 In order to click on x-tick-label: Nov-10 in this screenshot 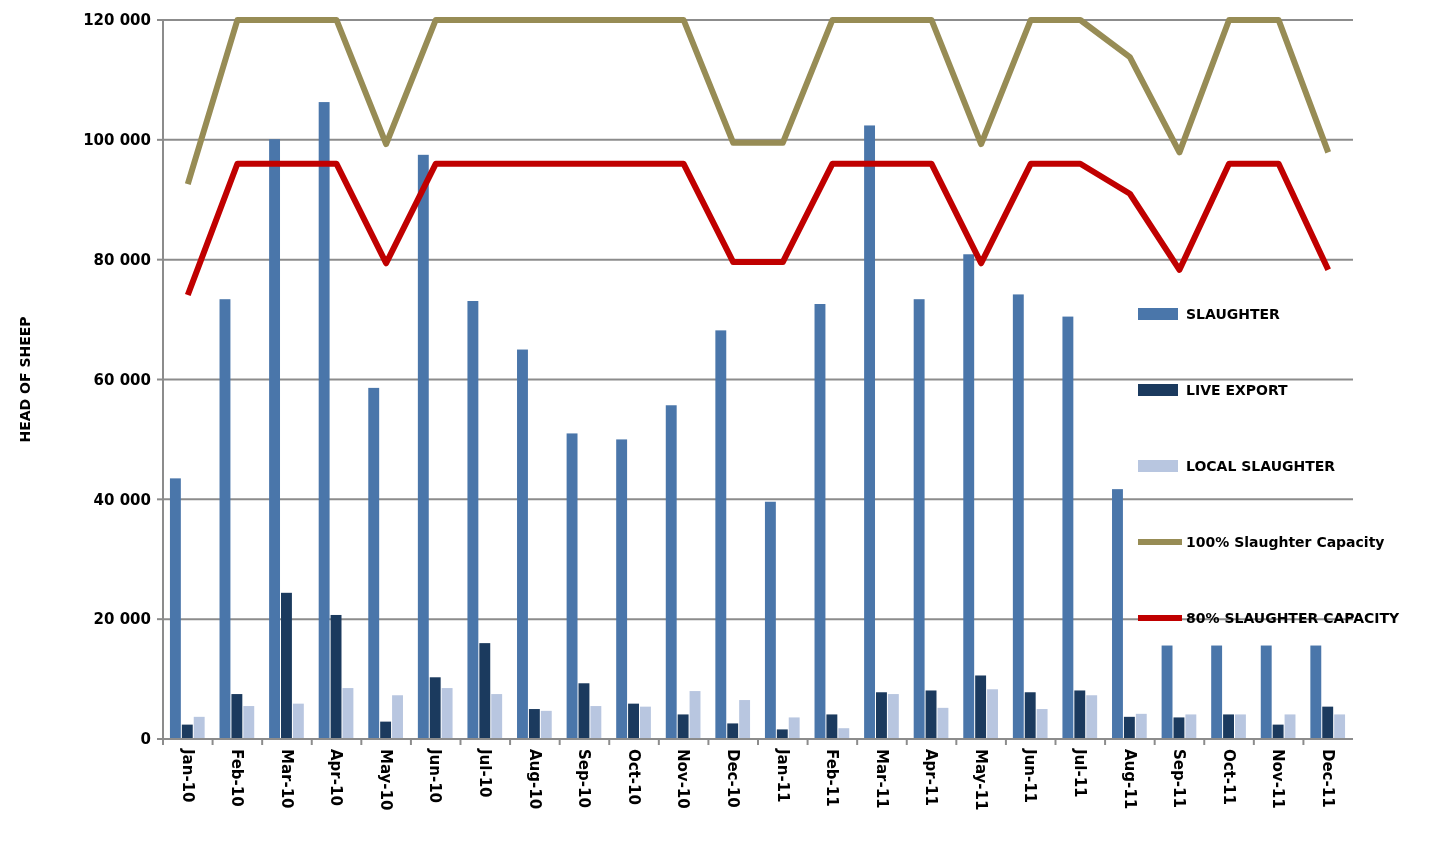, I will do `click(683, 779)`.